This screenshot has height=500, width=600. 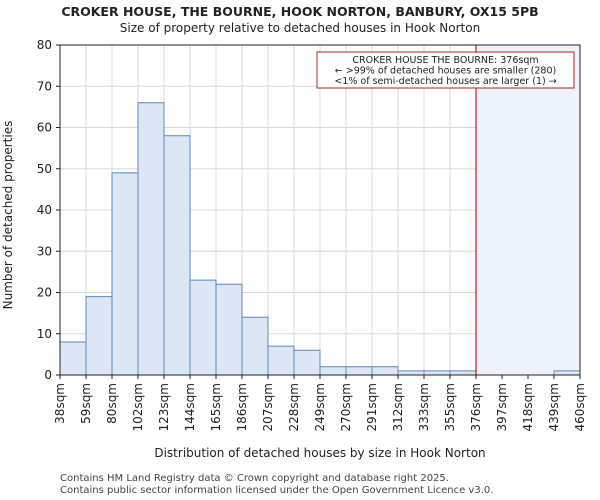 I want to click on x-tick-label: 207sqm, so click(x=268, y=407).